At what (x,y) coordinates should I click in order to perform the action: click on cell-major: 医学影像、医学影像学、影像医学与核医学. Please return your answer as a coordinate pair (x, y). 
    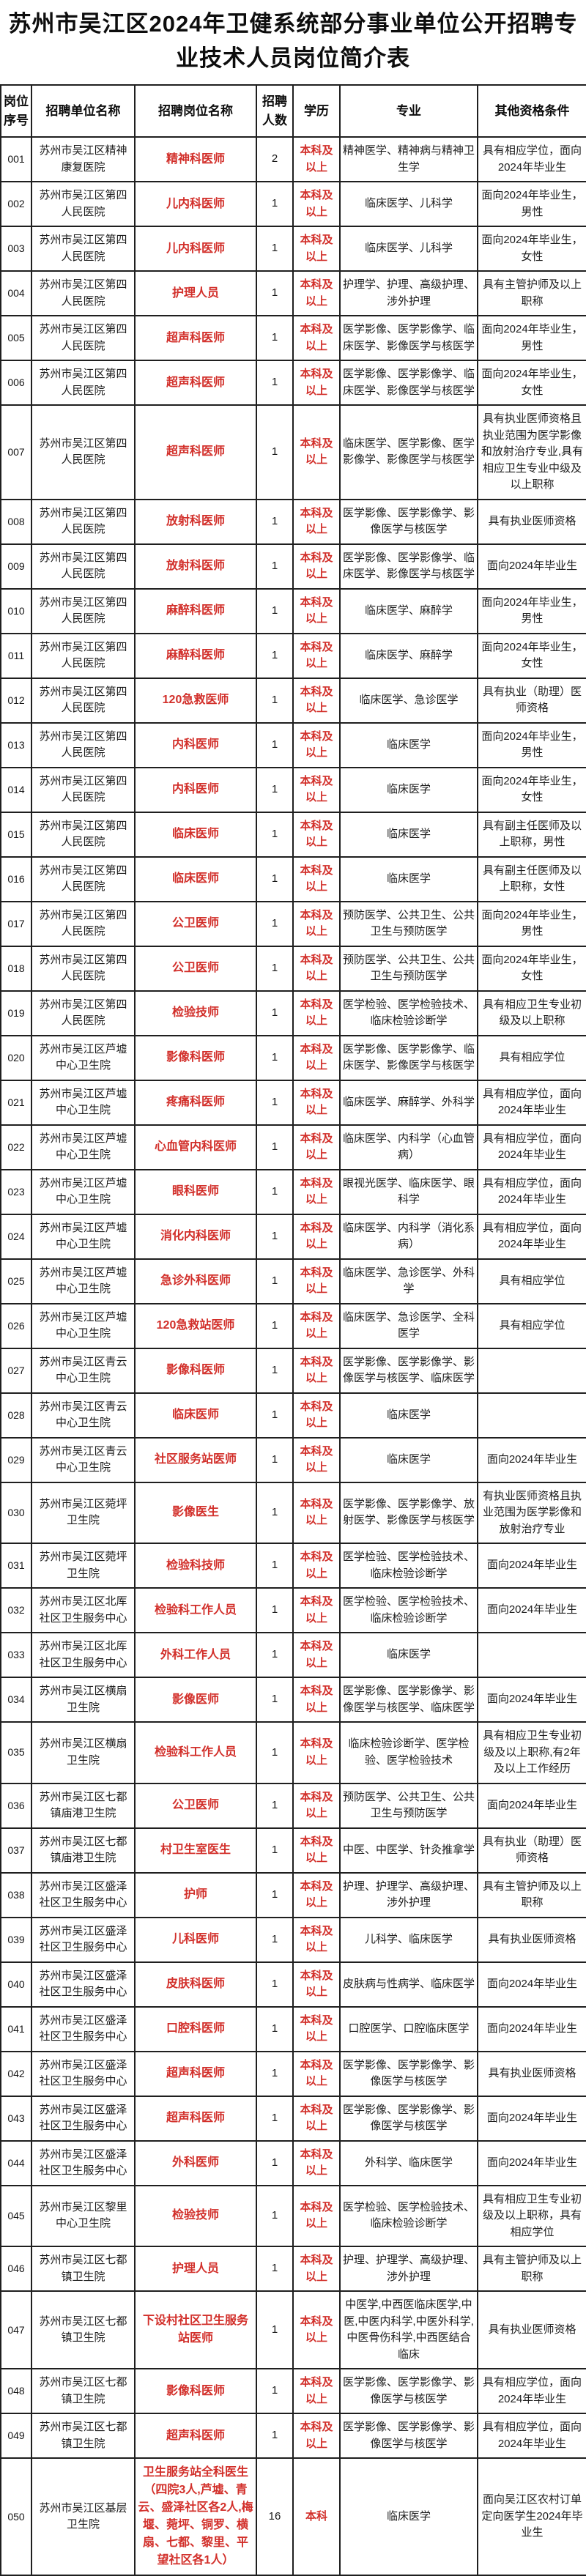
    Looking at the image, I should click on (408, 2118).